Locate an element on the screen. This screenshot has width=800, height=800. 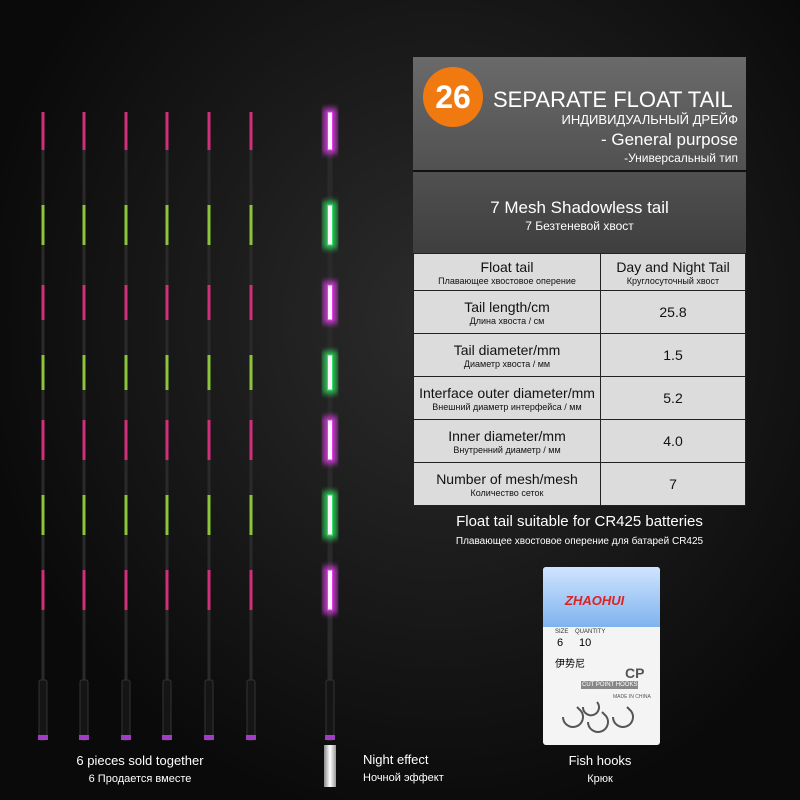
cell-text-ru: Круглосуточный хвост is located at coordinates (673, 280).